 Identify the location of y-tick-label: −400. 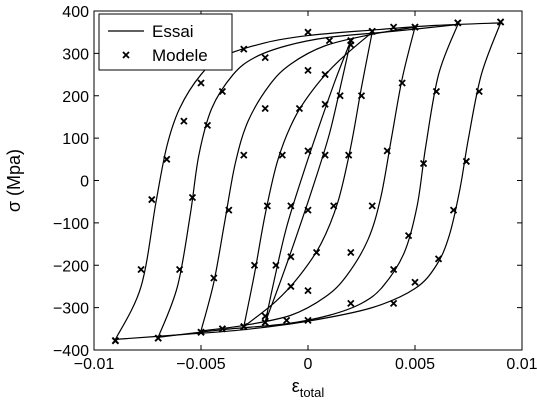
(71, 351).